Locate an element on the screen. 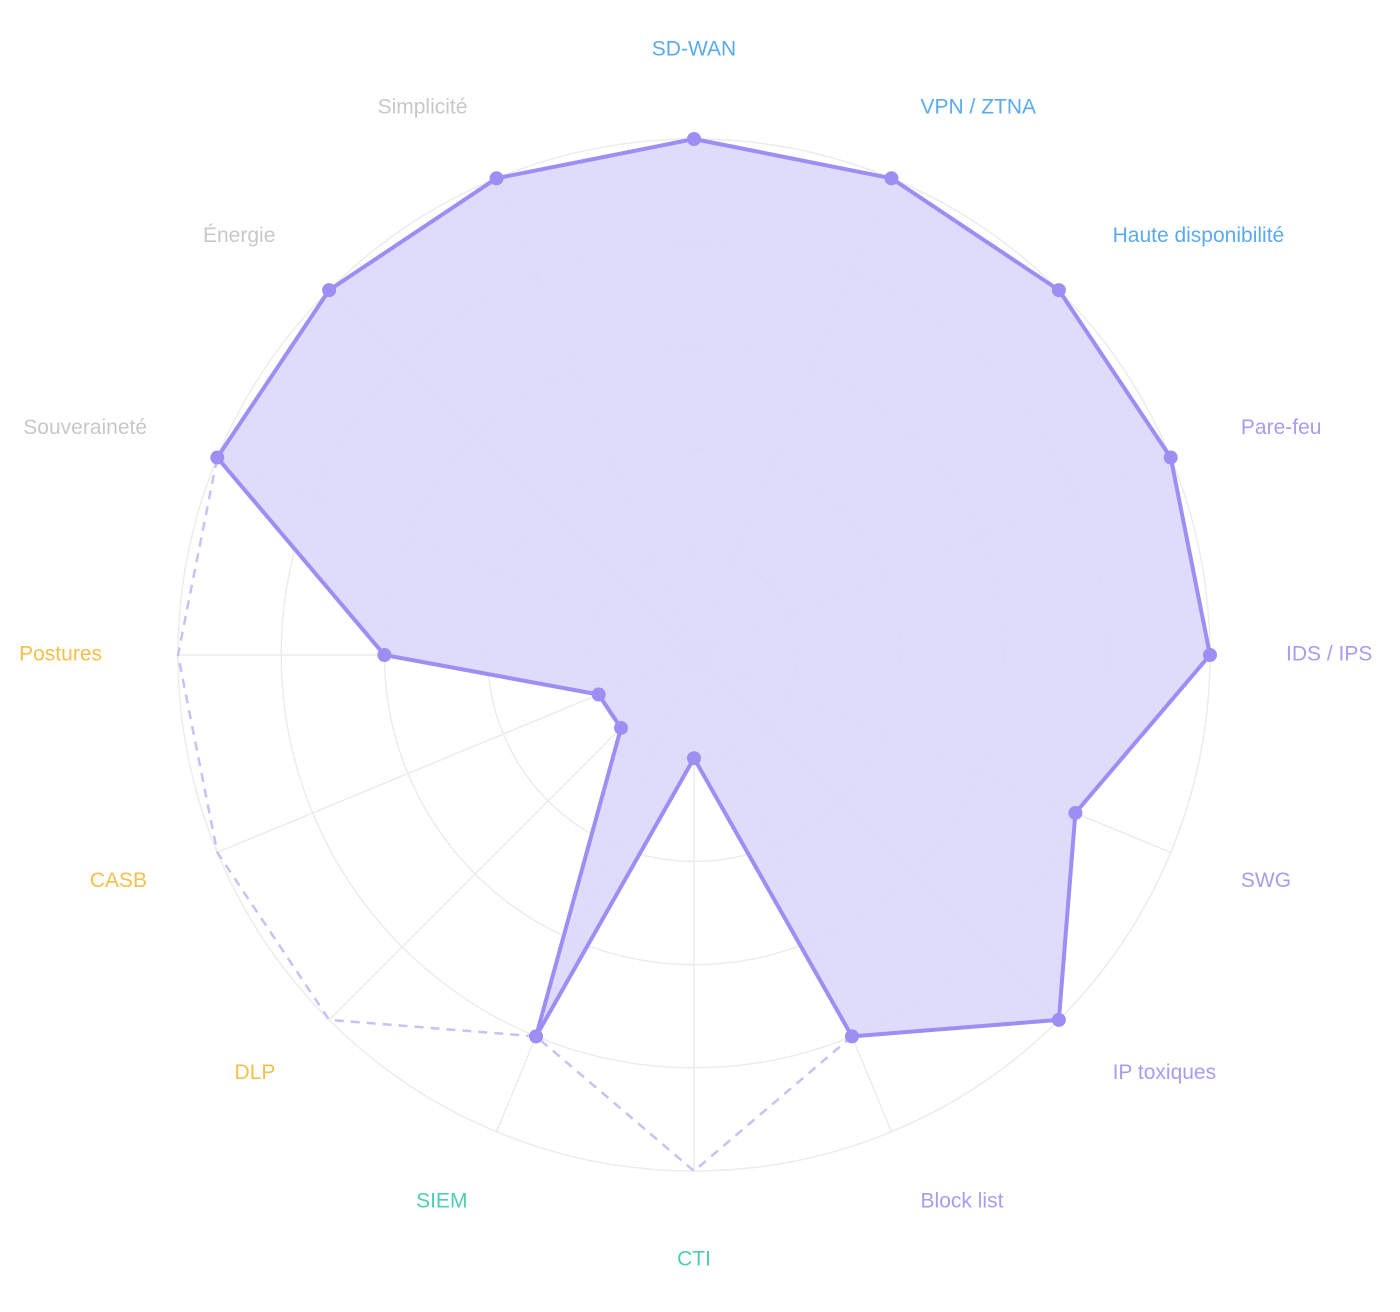 The width and height of the screenshot is (1400, 1312). axis-label: Souveraineté is located at coordinates (85, 427).